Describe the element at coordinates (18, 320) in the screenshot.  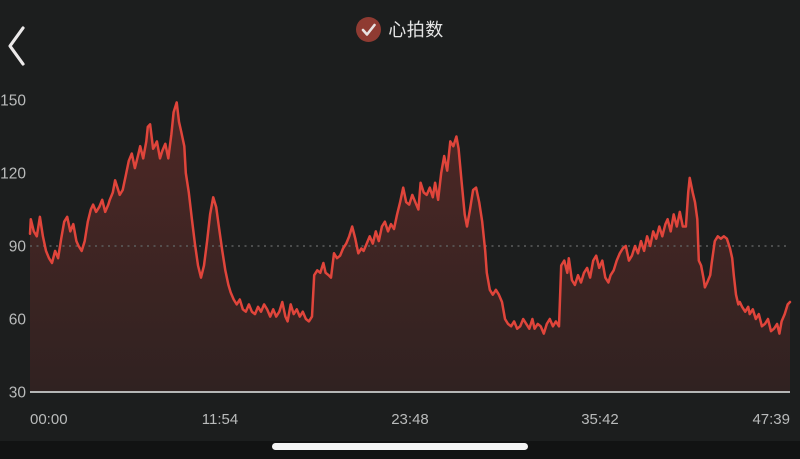
I see `y-axis-tick-label: 60` at that location.